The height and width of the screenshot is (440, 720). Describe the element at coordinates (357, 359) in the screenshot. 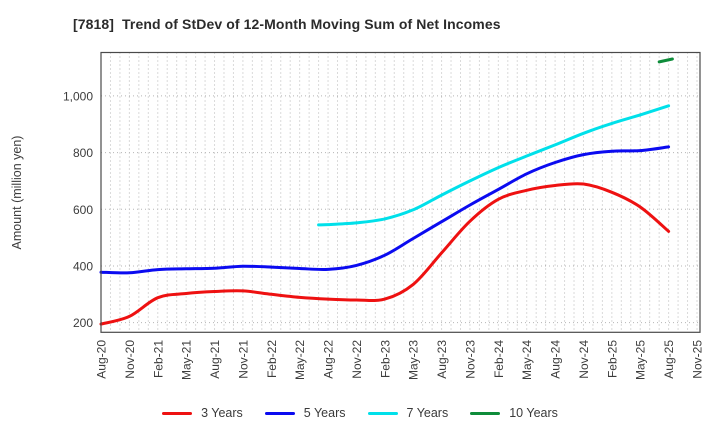

I see `x-tick-label: Nov-22` at that location.